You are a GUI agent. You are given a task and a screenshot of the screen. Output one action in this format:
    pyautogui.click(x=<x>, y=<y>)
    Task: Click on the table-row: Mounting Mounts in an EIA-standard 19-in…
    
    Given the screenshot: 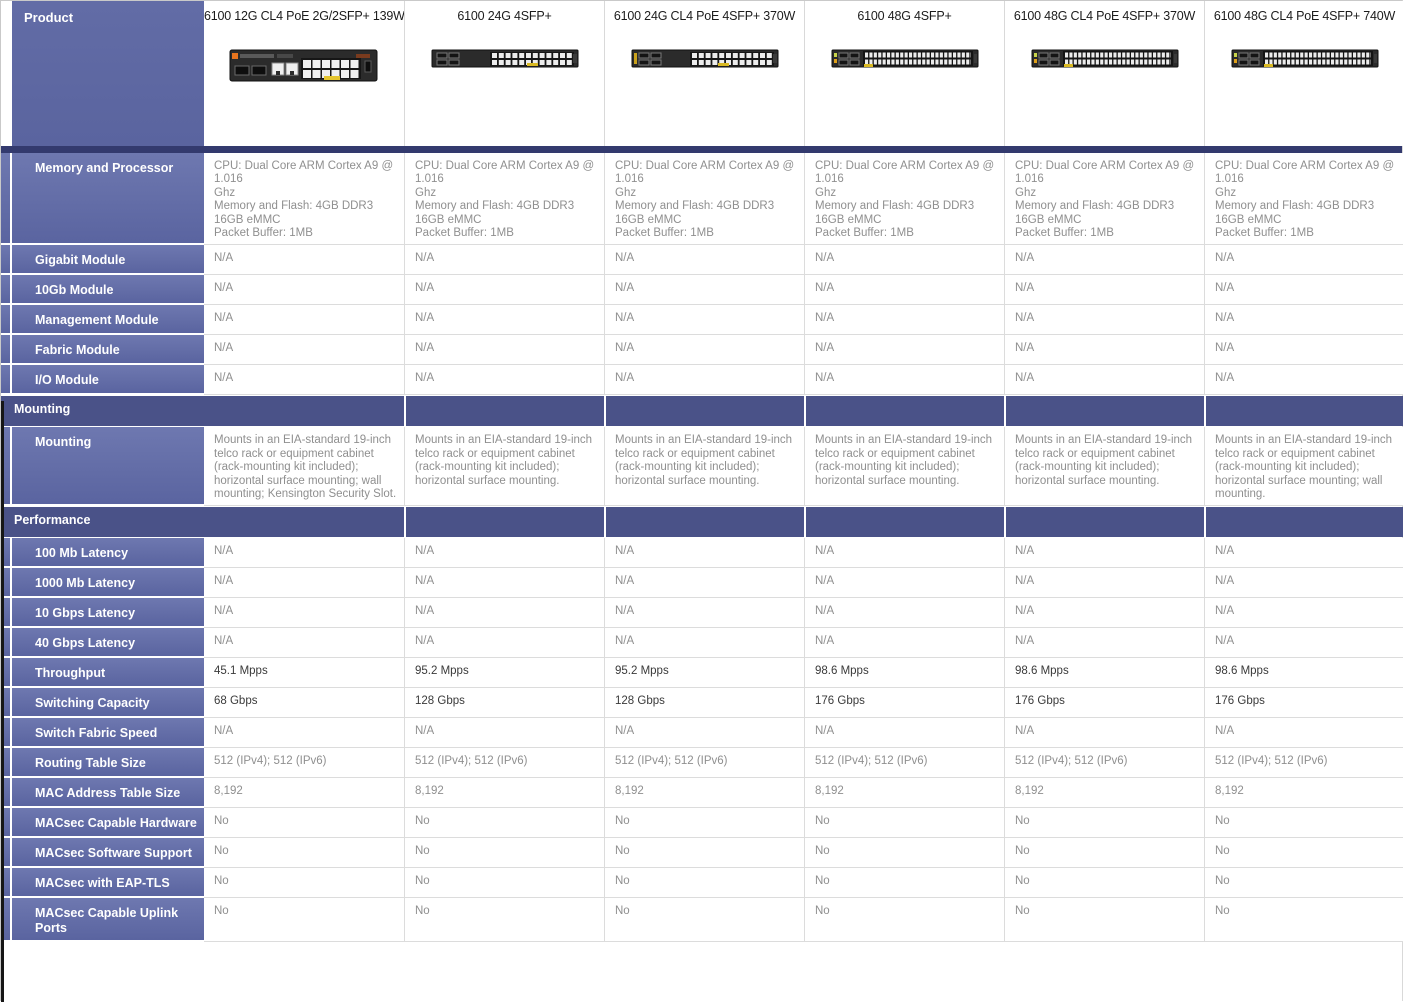 What is the action you would take?
    pyautogui.click(x=702, y=467)
    